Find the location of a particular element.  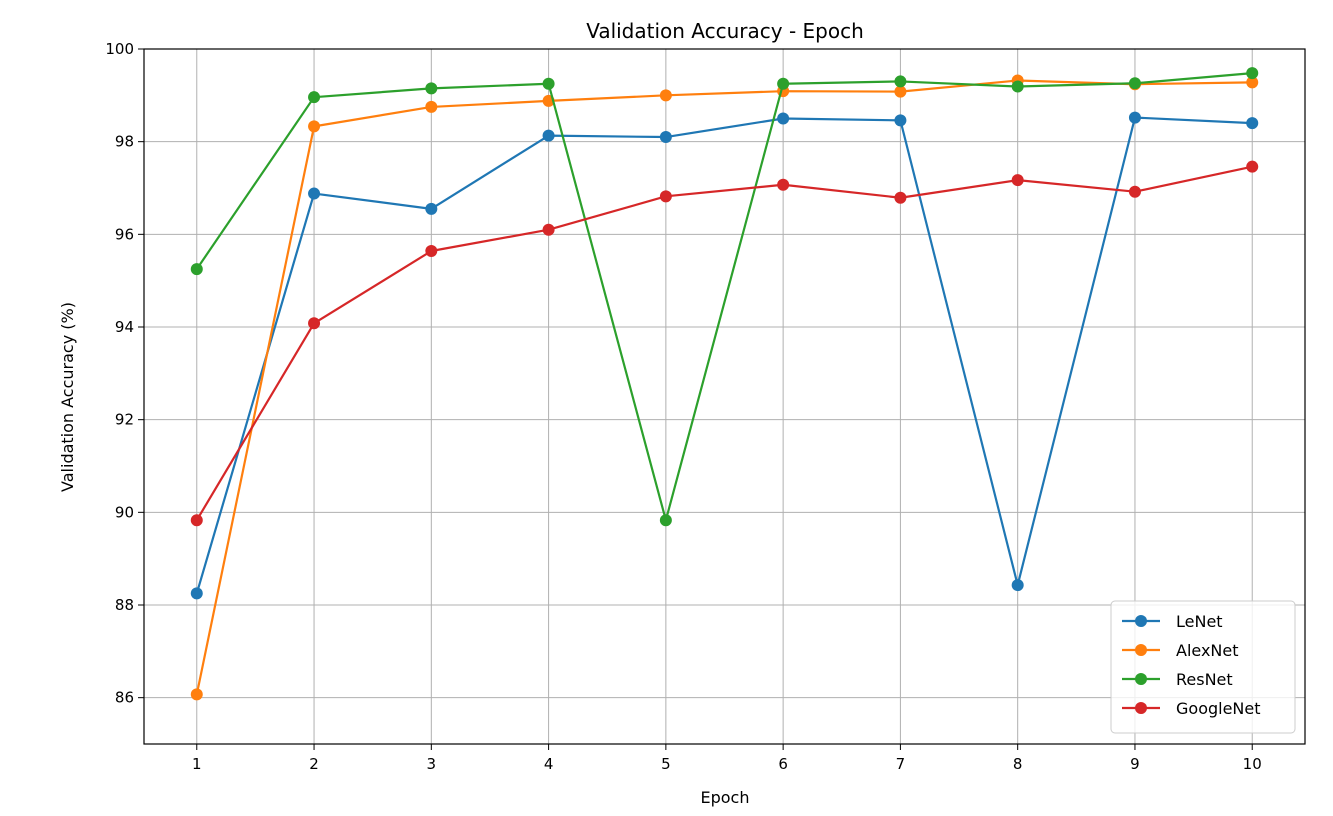

legend-item: LeNet is located at coordinates (1172, 621).